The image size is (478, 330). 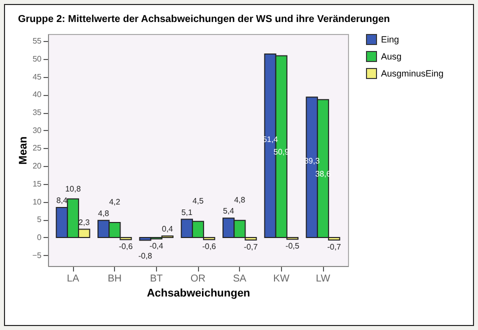 What do you see at coordinates (198, 279) in the screenshot?
I see `x-tick-label: OR` at bounding box center [198, 279].